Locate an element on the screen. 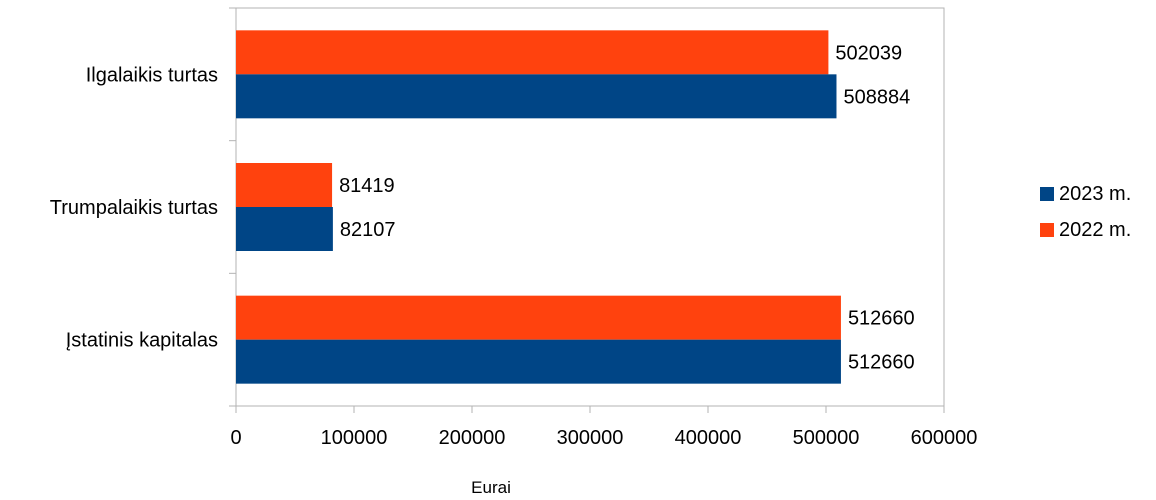 The image size is (1156, 500). x-tick-label: 600000 is located at coordinates (944, 438).